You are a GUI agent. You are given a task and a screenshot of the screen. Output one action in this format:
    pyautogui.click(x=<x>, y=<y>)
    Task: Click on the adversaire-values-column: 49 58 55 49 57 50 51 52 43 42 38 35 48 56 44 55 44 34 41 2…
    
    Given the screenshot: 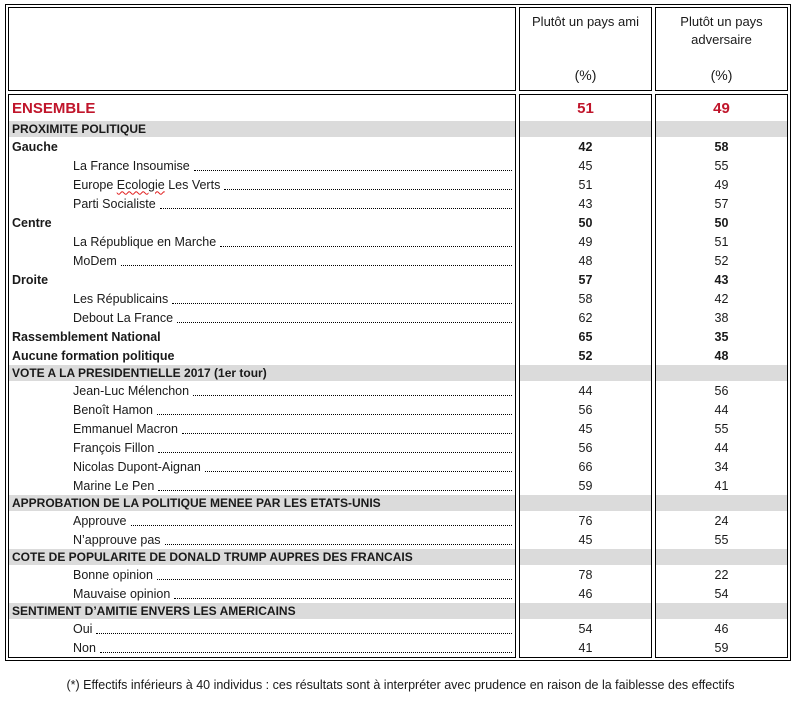 What is the action you would take?
    pyautogui.click(x=721, y=376)
    